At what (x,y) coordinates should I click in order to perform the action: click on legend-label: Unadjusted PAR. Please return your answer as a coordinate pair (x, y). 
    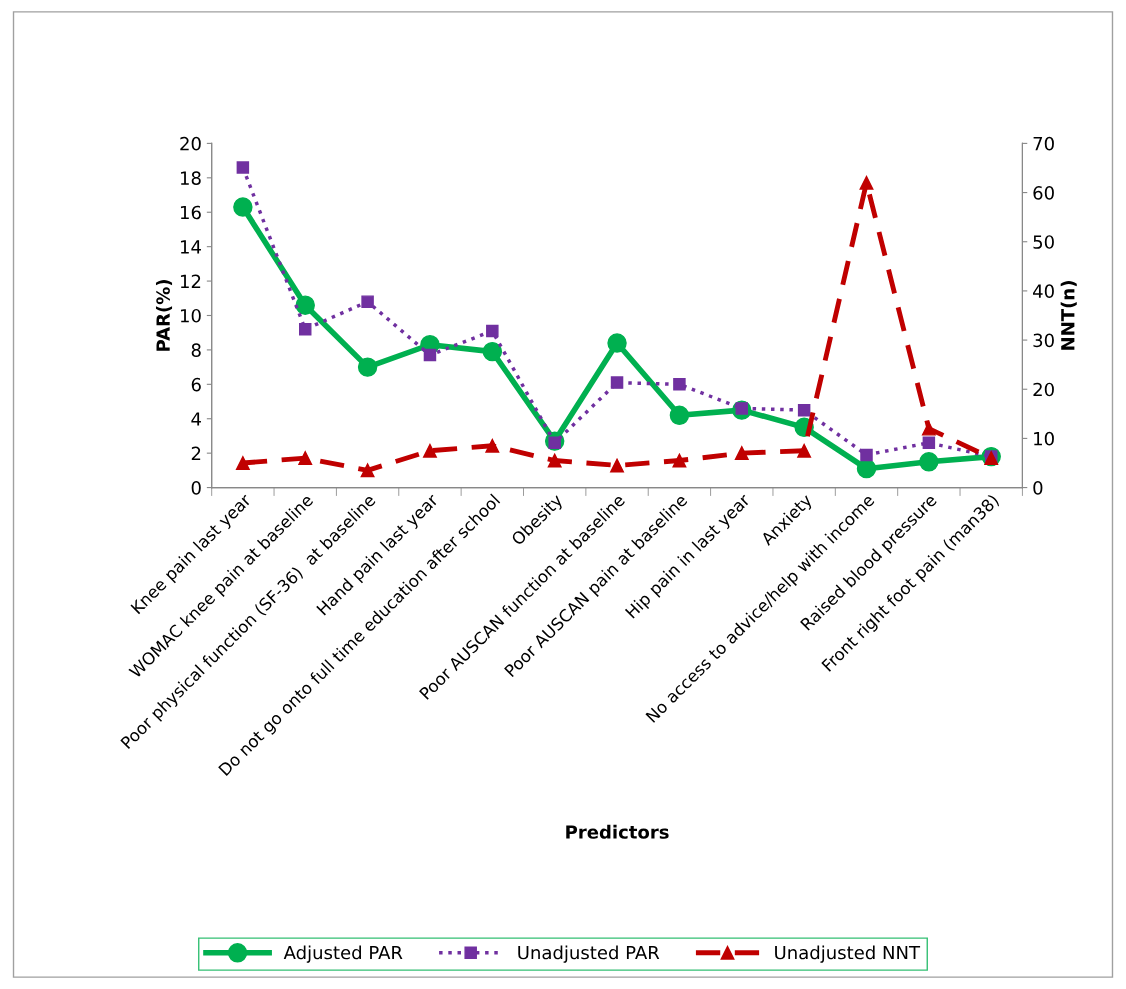
    Looking at the image, I should click on (589, 954).